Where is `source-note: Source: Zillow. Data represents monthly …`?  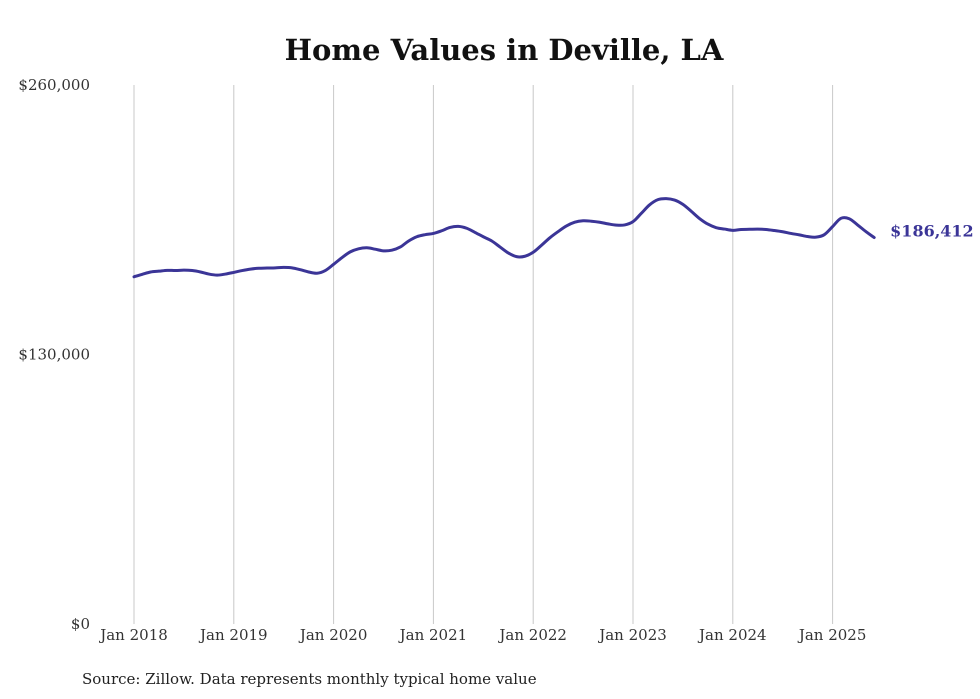
source-note: Source: Zillow. Data represents monthly … is located at coordinates (309, 679).